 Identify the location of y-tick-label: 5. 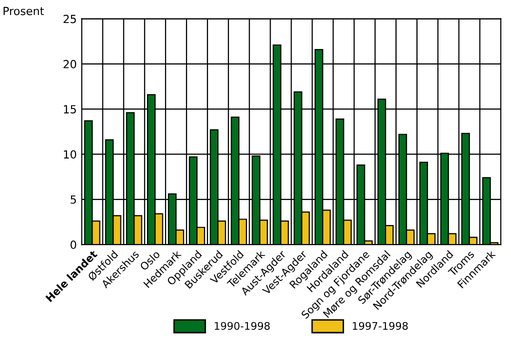
(73, 200).